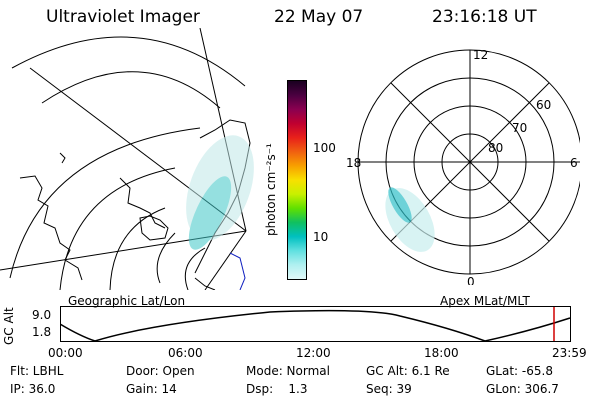 This screenshot has height=400, width=600. What do you see at coordinates (522, 389) in the screenshot?
I see `info-glon: GLon: 306.7` at bounding box center [522, 389].